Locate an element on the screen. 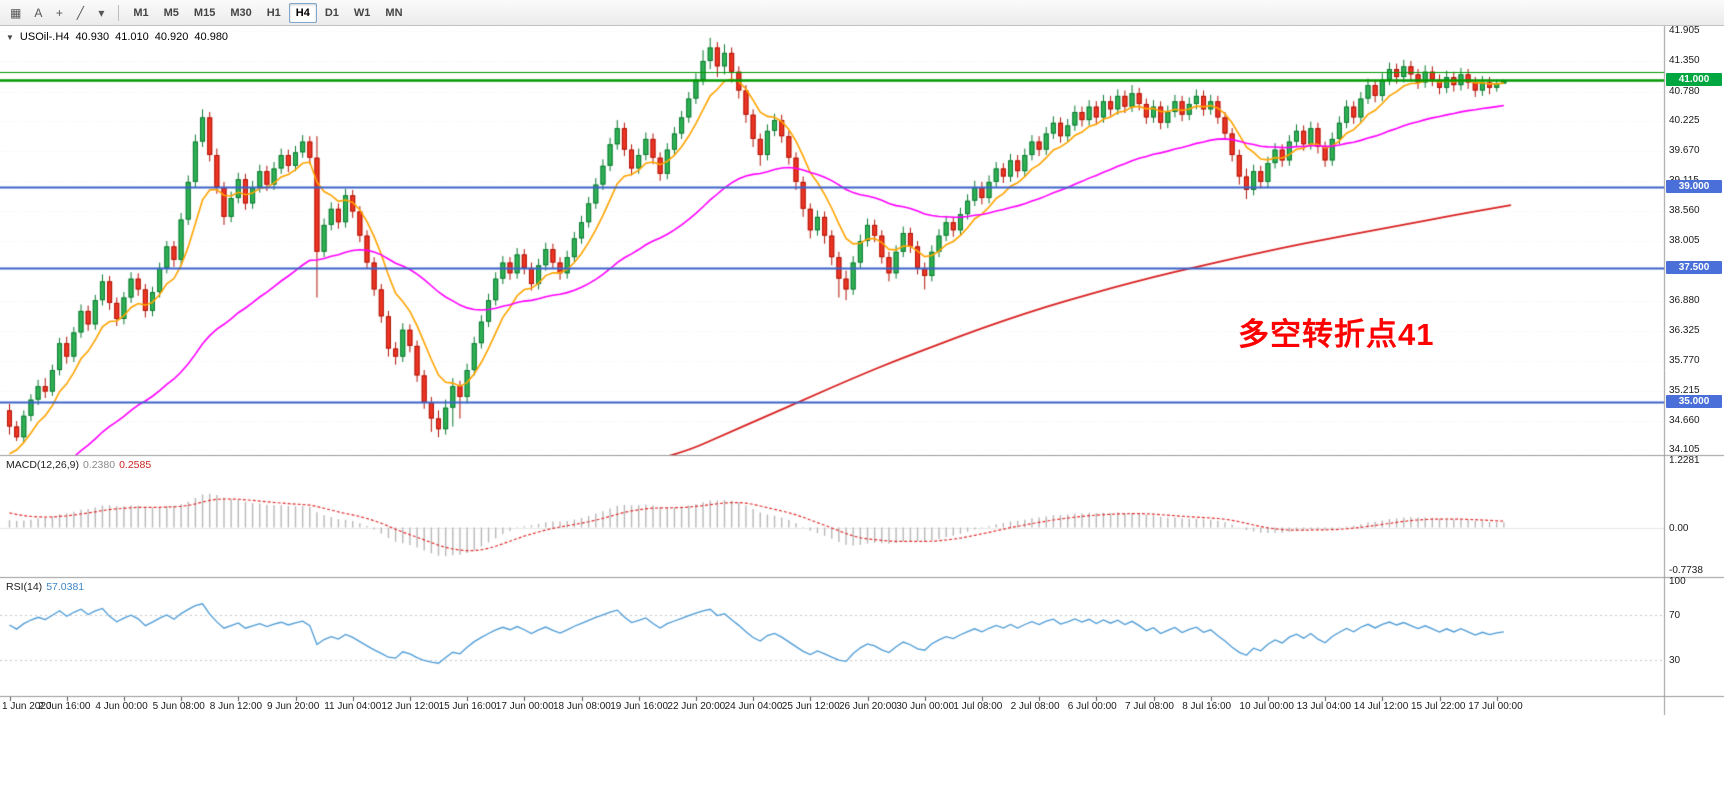 Image resolution: width=1724 pixels, height=793 pixels. symbol-name: USOil-.H4 is located at coordinates (44, 37).